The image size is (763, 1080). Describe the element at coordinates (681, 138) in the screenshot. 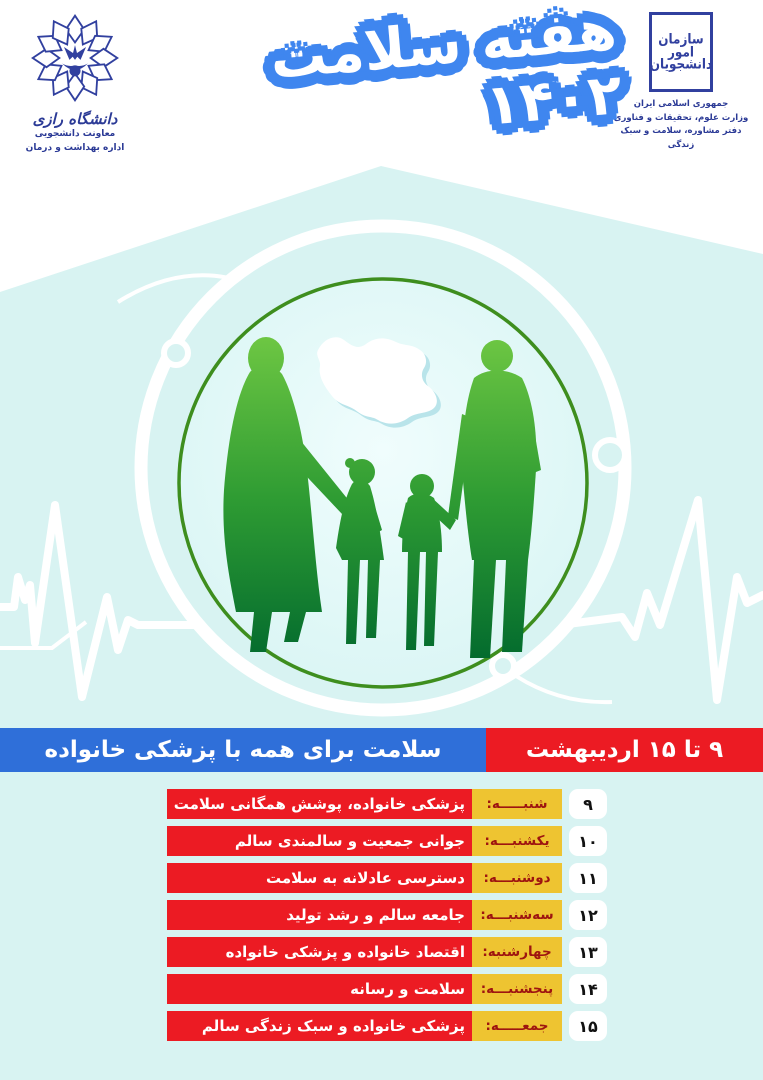

I see `right-logo-line3: دفتر مشاوره، سلامت و سبک زندگی` at that location.